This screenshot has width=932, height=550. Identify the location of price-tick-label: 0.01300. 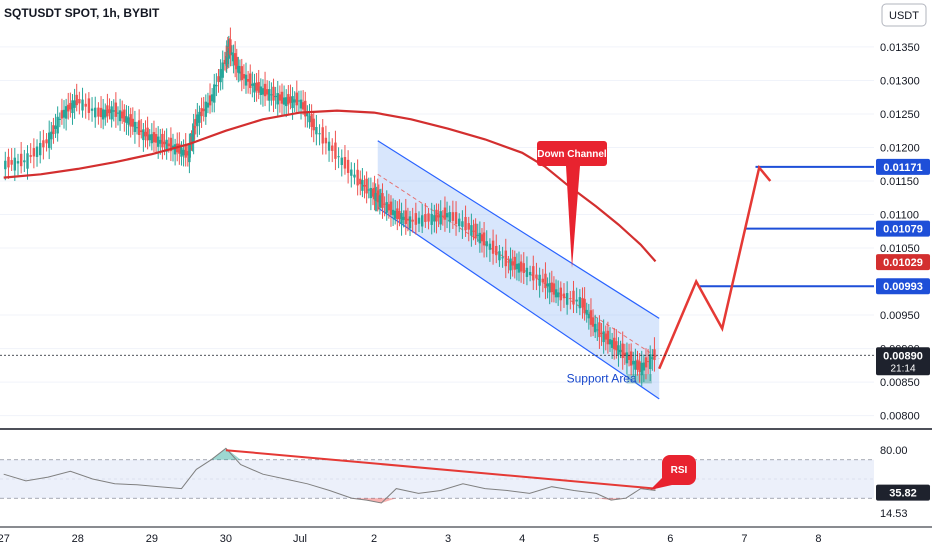
(900, 81).